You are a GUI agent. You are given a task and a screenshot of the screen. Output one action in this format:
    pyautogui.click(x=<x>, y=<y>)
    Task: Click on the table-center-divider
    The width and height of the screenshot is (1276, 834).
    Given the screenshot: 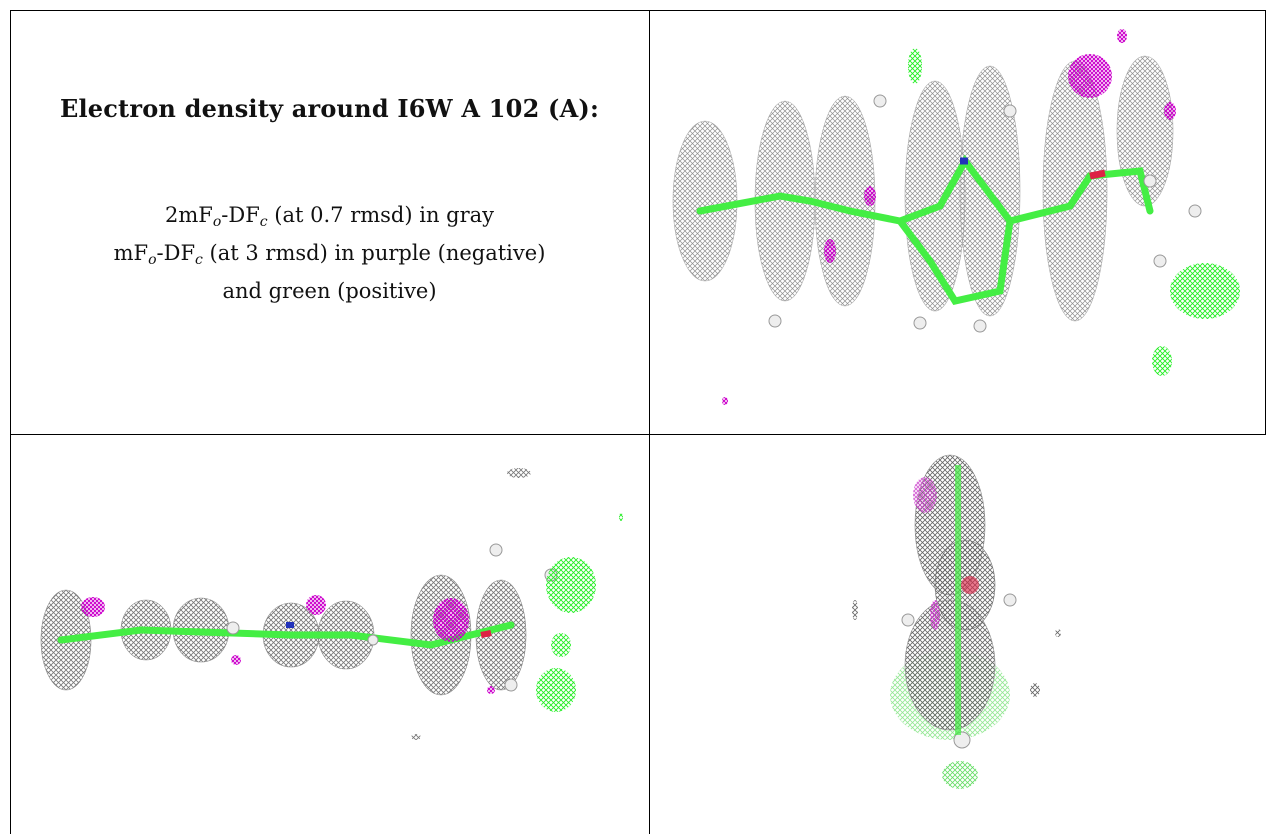 What is the action you would take?
    pyautogui.click(x=649, y=422)
    